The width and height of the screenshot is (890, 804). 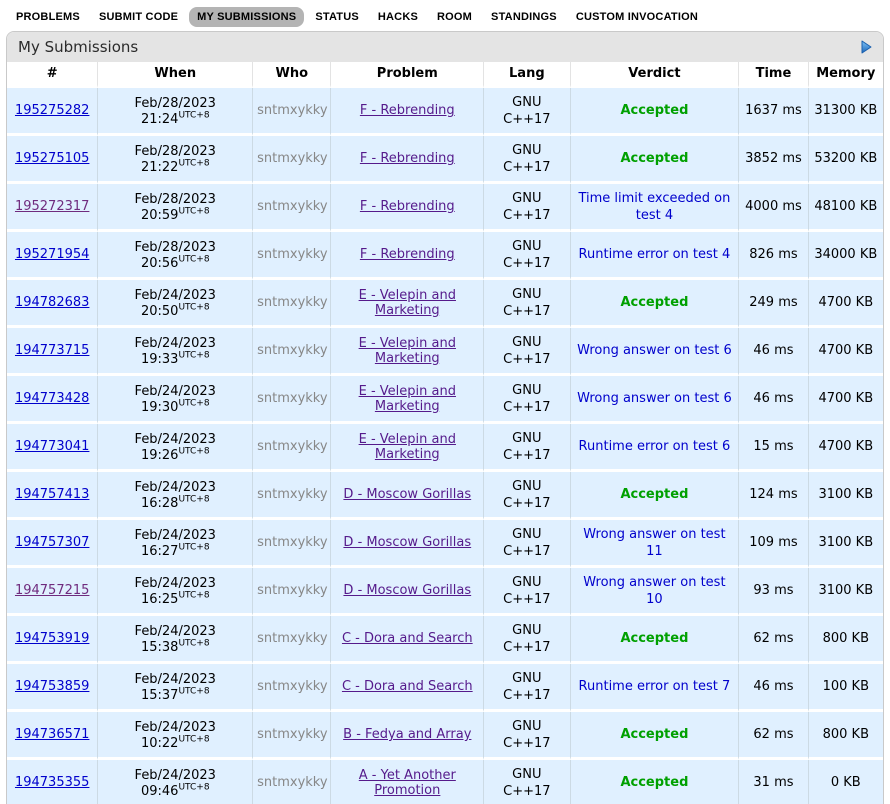 I want to click on submission-id-link: 194773428, so click(x=52, y=398).